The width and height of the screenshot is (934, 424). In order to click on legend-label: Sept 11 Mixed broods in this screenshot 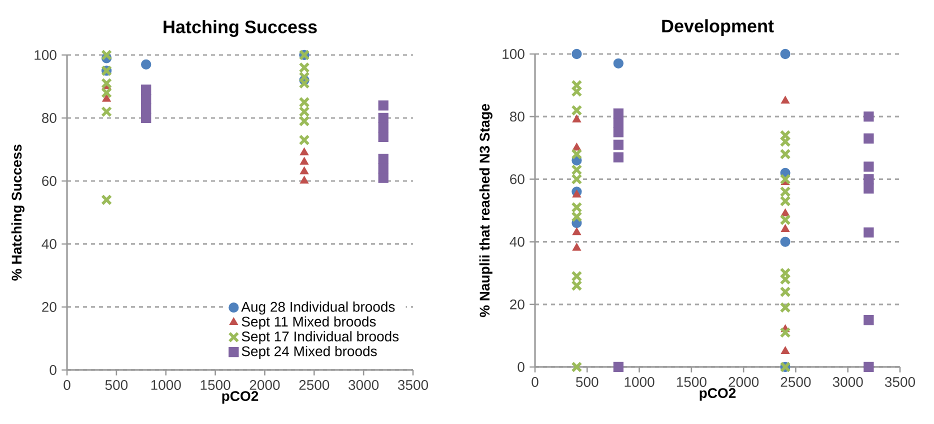, I will do `click(309, 323)`.